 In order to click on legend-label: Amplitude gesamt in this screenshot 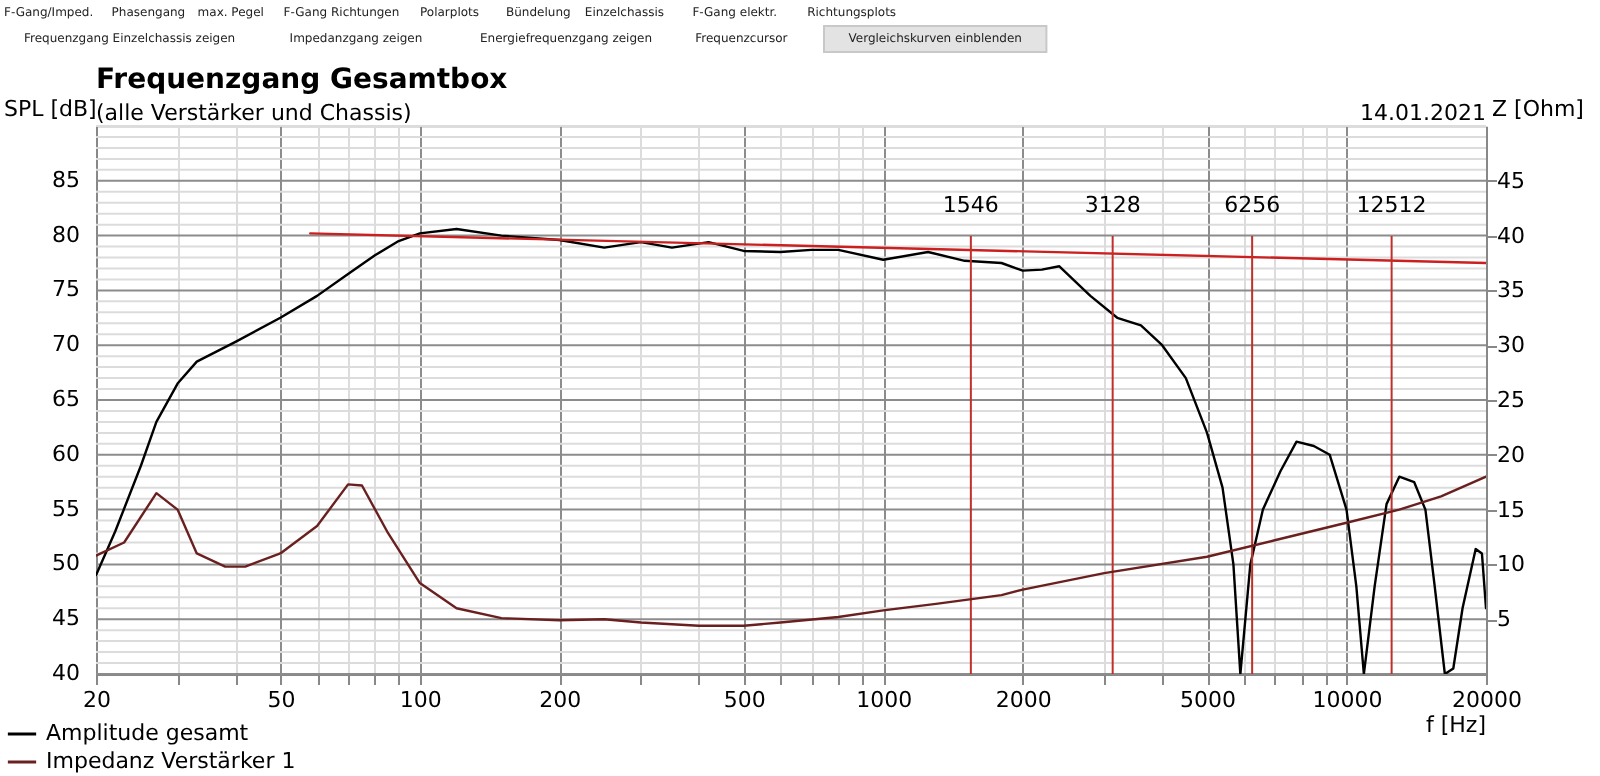, I will do `click(148, 733)`.